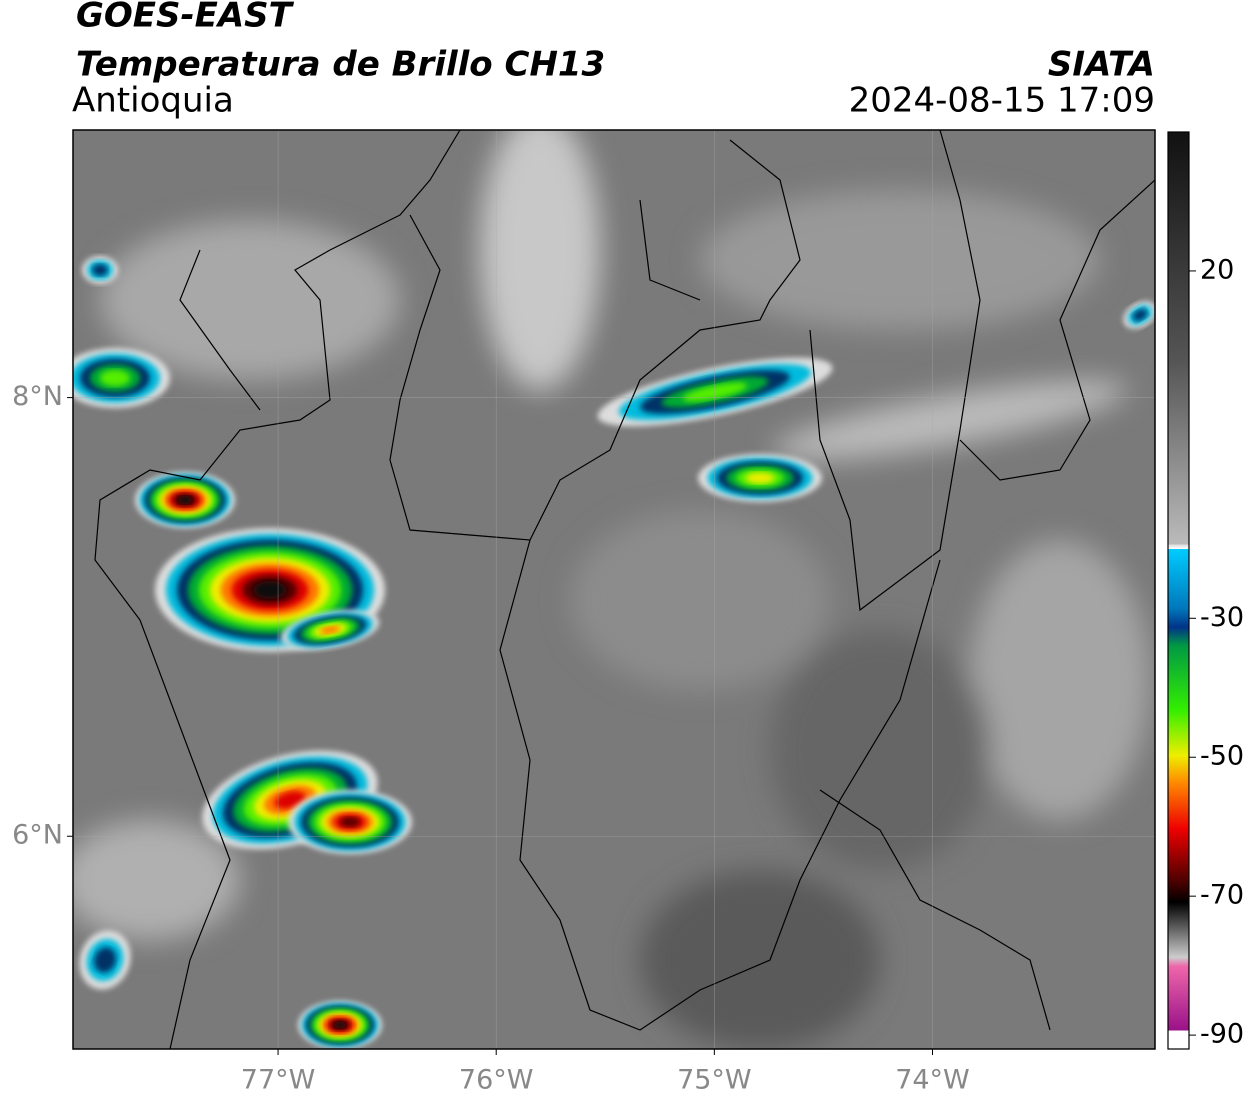 This screenshot has width=1252, height=1103. What do you see at coordinates (37, 396) in the screenshot?
I see `y-tick-label: 8°N` at bounding box center [37, 396].